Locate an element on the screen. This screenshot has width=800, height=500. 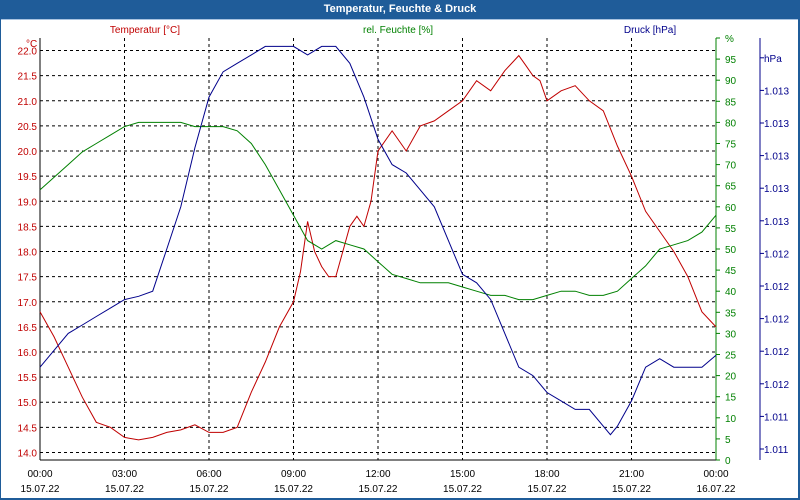
humid-tick-6: 30 is located at coordinates (731, 334).